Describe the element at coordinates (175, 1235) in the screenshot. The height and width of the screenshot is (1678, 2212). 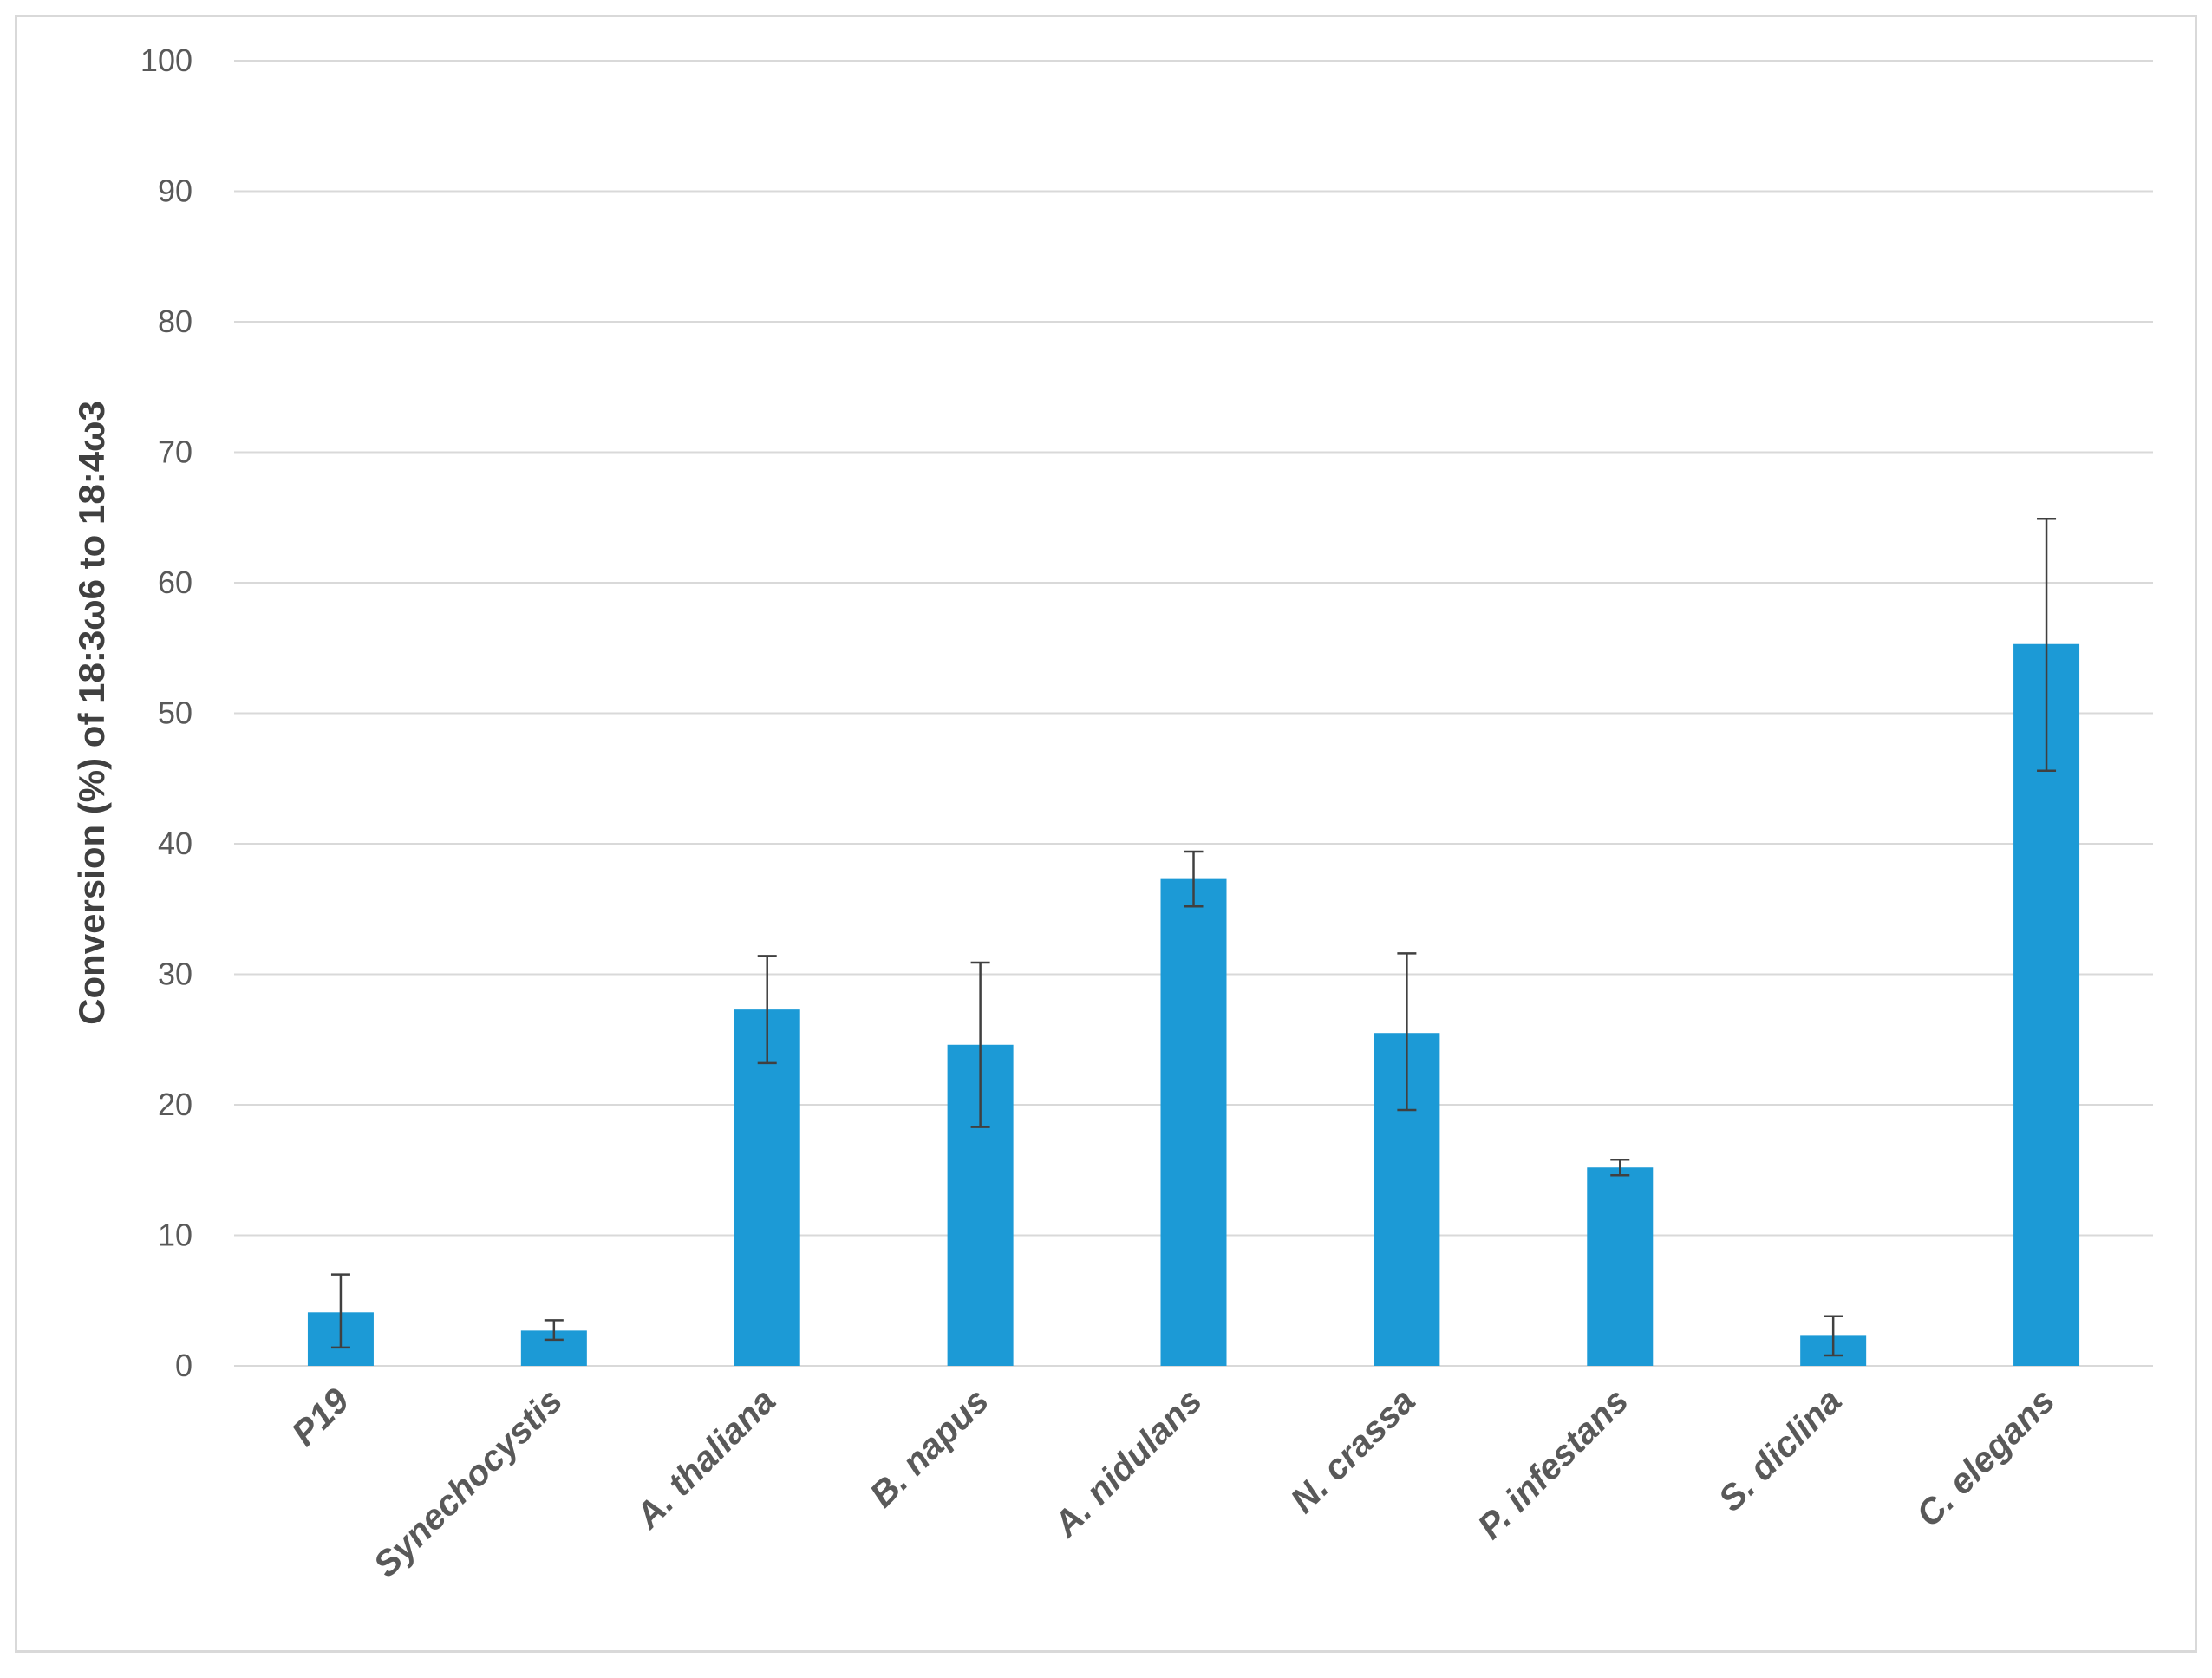
I see `y-tick-label: 10` at that location.